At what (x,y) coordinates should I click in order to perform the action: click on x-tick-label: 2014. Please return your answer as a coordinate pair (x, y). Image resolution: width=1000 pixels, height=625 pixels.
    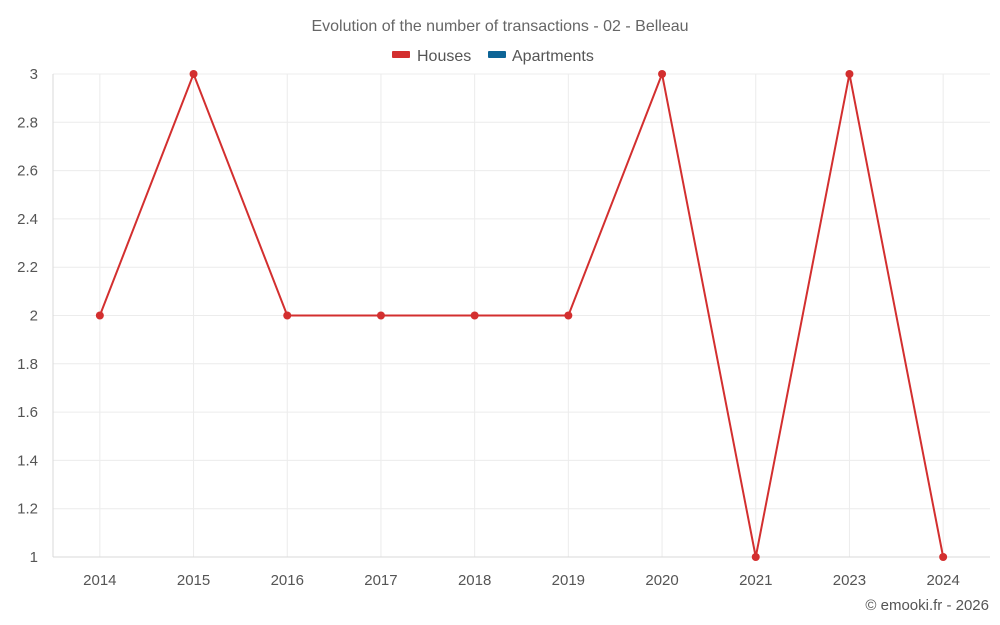
    Looking at the image, I should click on (99, 580).